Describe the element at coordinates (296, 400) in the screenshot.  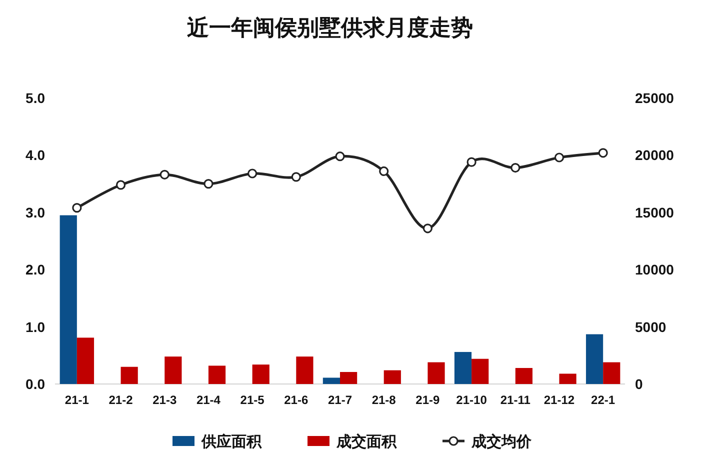
I see `x-tick-label: 21-6` at that location.